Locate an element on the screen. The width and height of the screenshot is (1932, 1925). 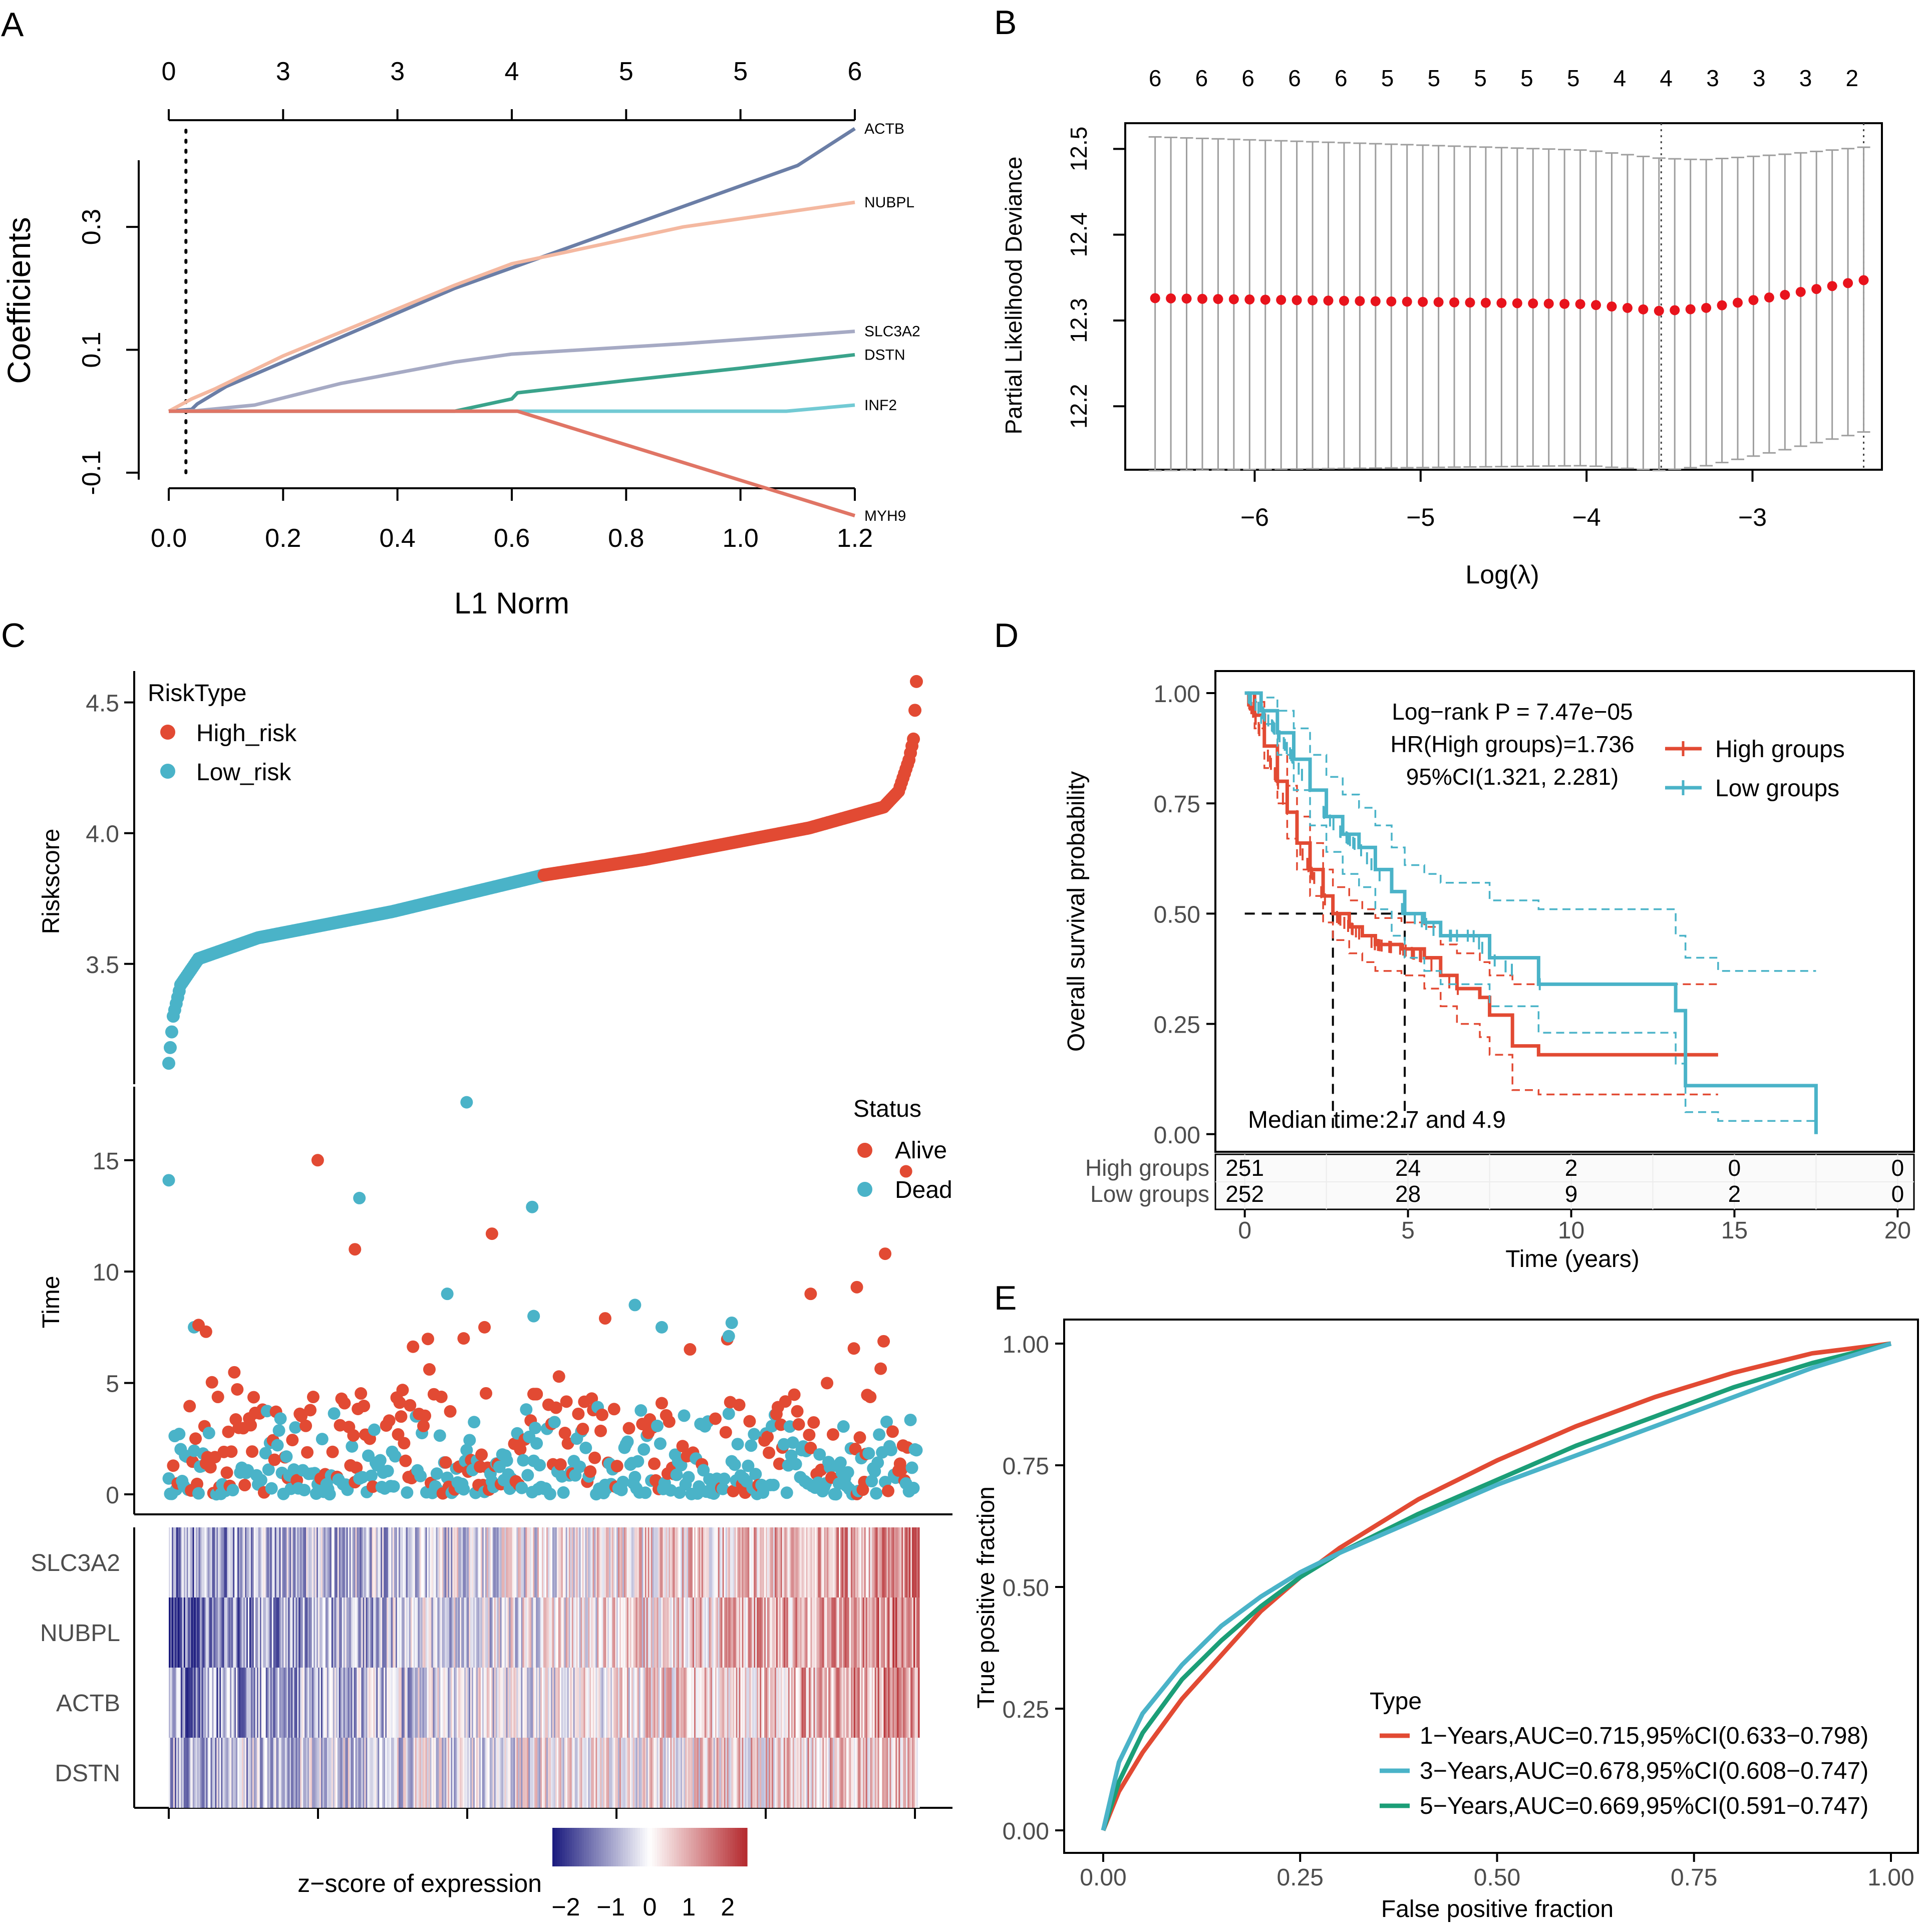
survival-curve-low is located at coordinates (1531, 913).